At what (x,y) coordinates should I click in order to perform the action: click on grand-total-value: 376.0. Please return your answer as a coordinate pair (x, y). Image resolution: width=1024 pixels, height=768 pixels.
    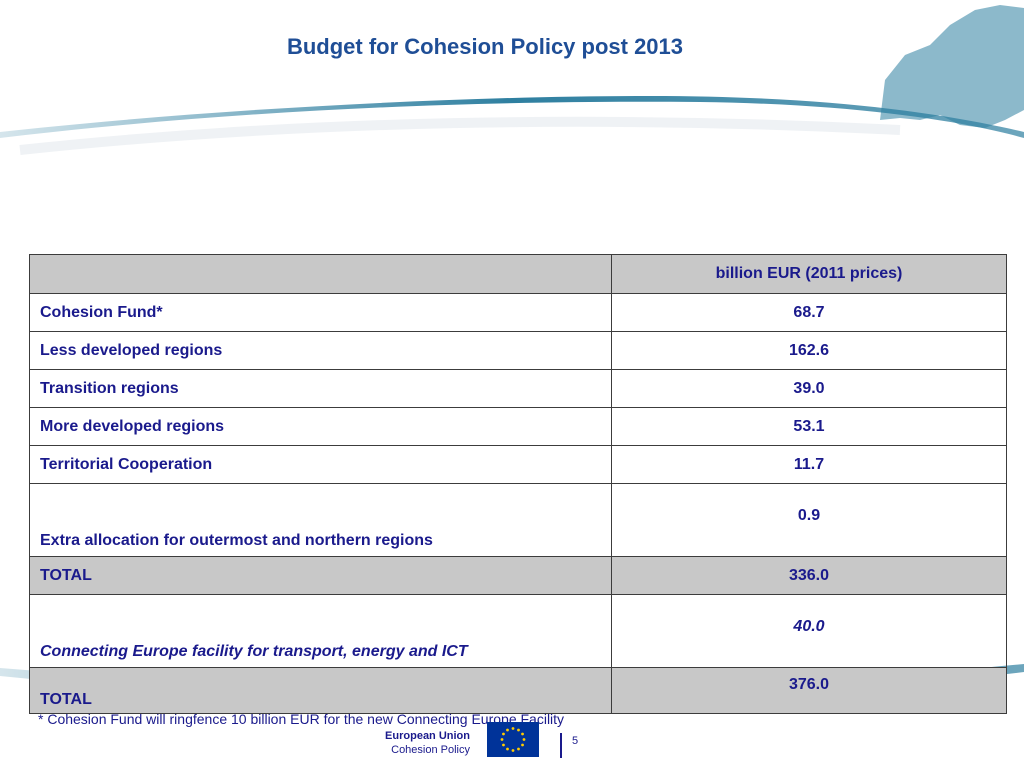
    Looking at the image, I should click on (809, 690).